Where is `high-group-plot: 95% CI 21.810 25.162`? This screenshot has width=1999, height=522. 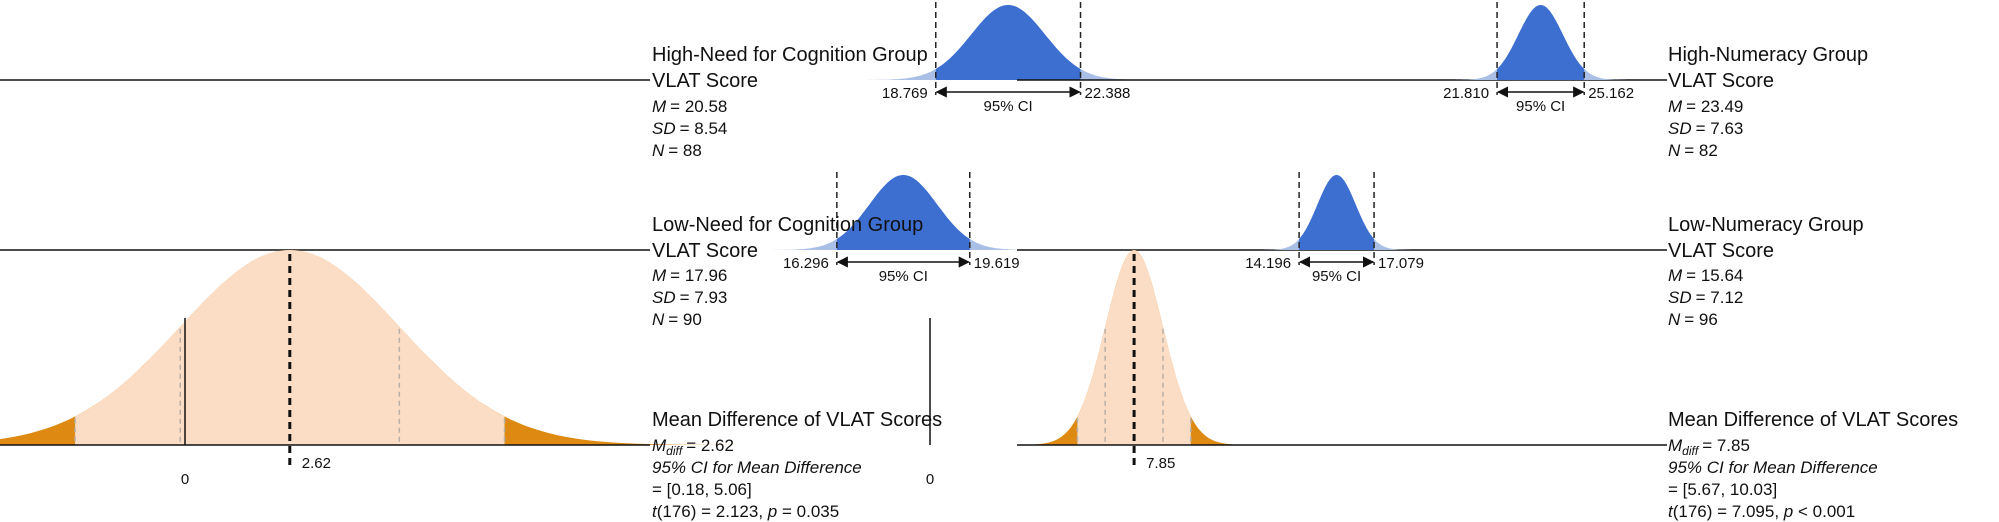
high-group-plot: 95% CI 21.810 25.162 is located at coordinates (1342, 58).